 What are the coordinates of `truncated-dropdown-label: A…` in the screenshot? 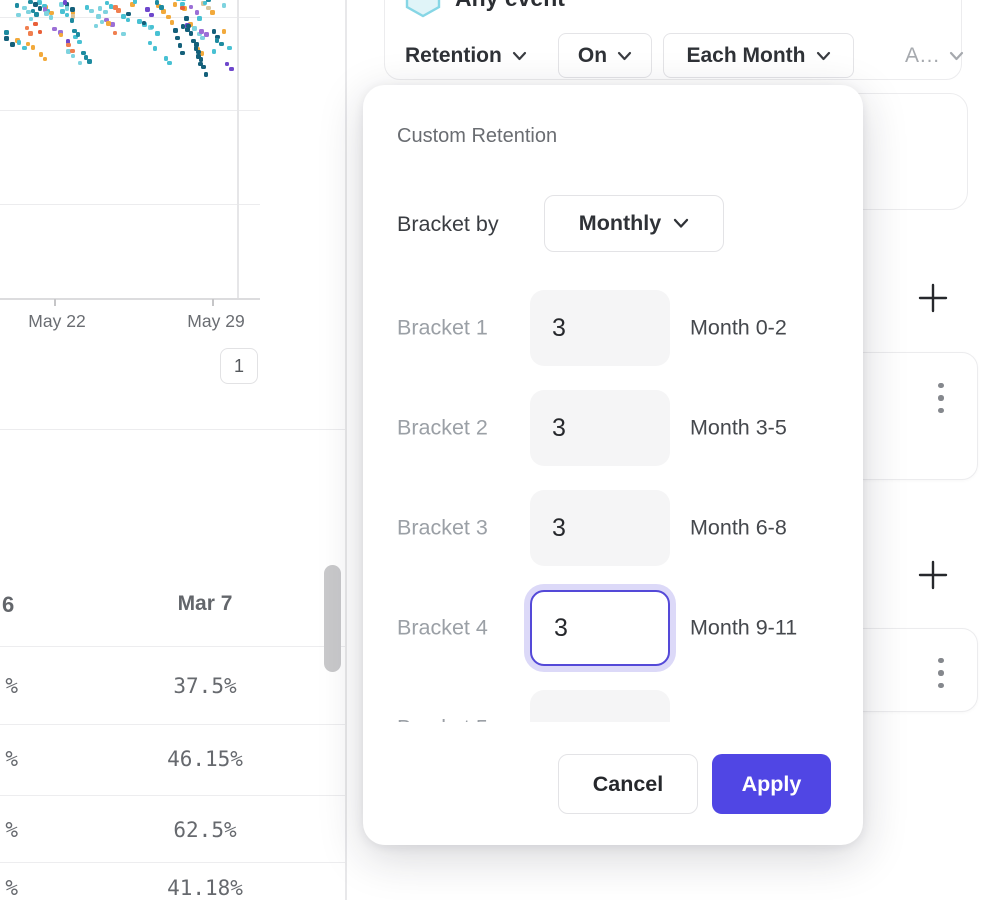 It's located at (923, 55).